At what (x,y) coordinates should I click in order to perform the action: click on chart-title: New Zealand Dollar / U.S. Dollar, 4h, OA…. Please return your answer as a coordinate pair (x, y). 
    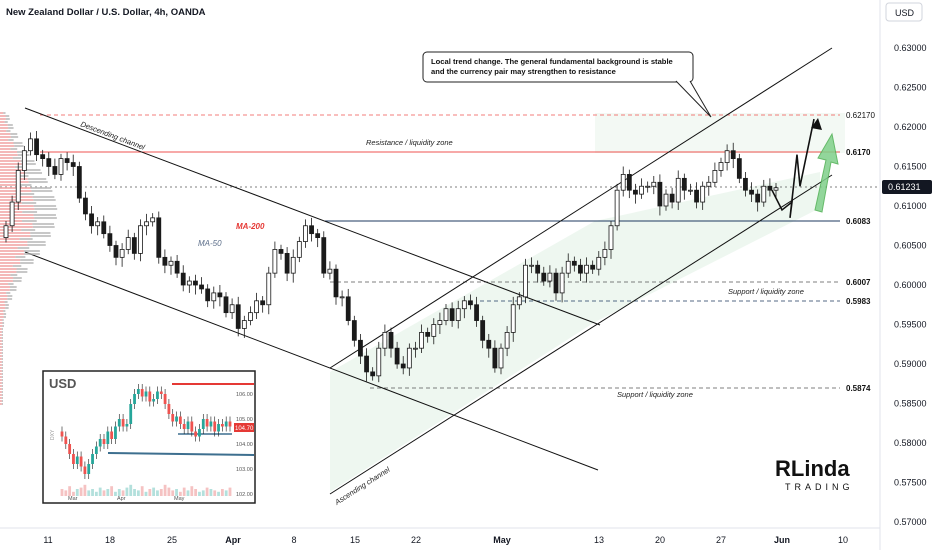
    Looking at the image, I should click on (106, 12).